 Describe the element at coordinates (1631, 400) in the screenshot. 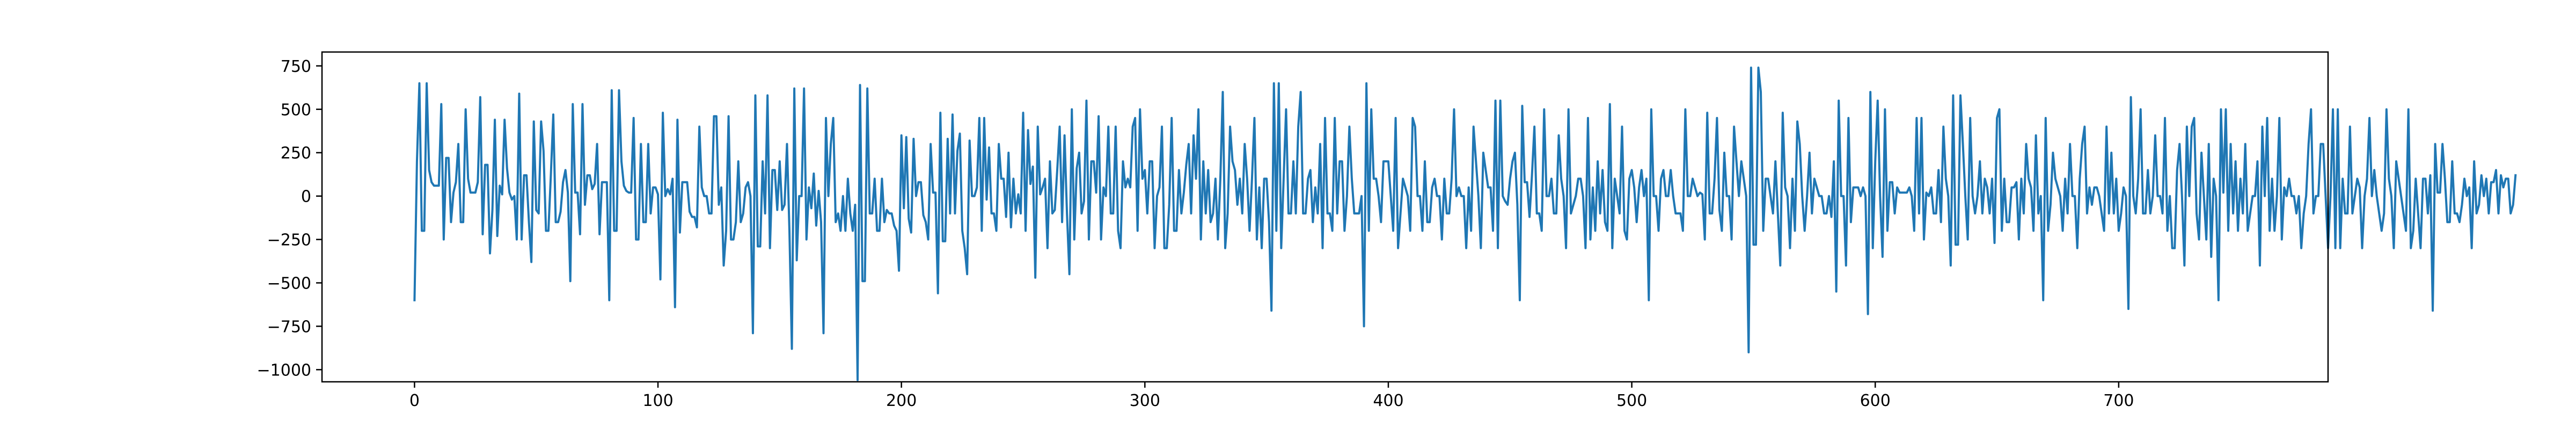

I see `x-tick-label: 500` at that location.